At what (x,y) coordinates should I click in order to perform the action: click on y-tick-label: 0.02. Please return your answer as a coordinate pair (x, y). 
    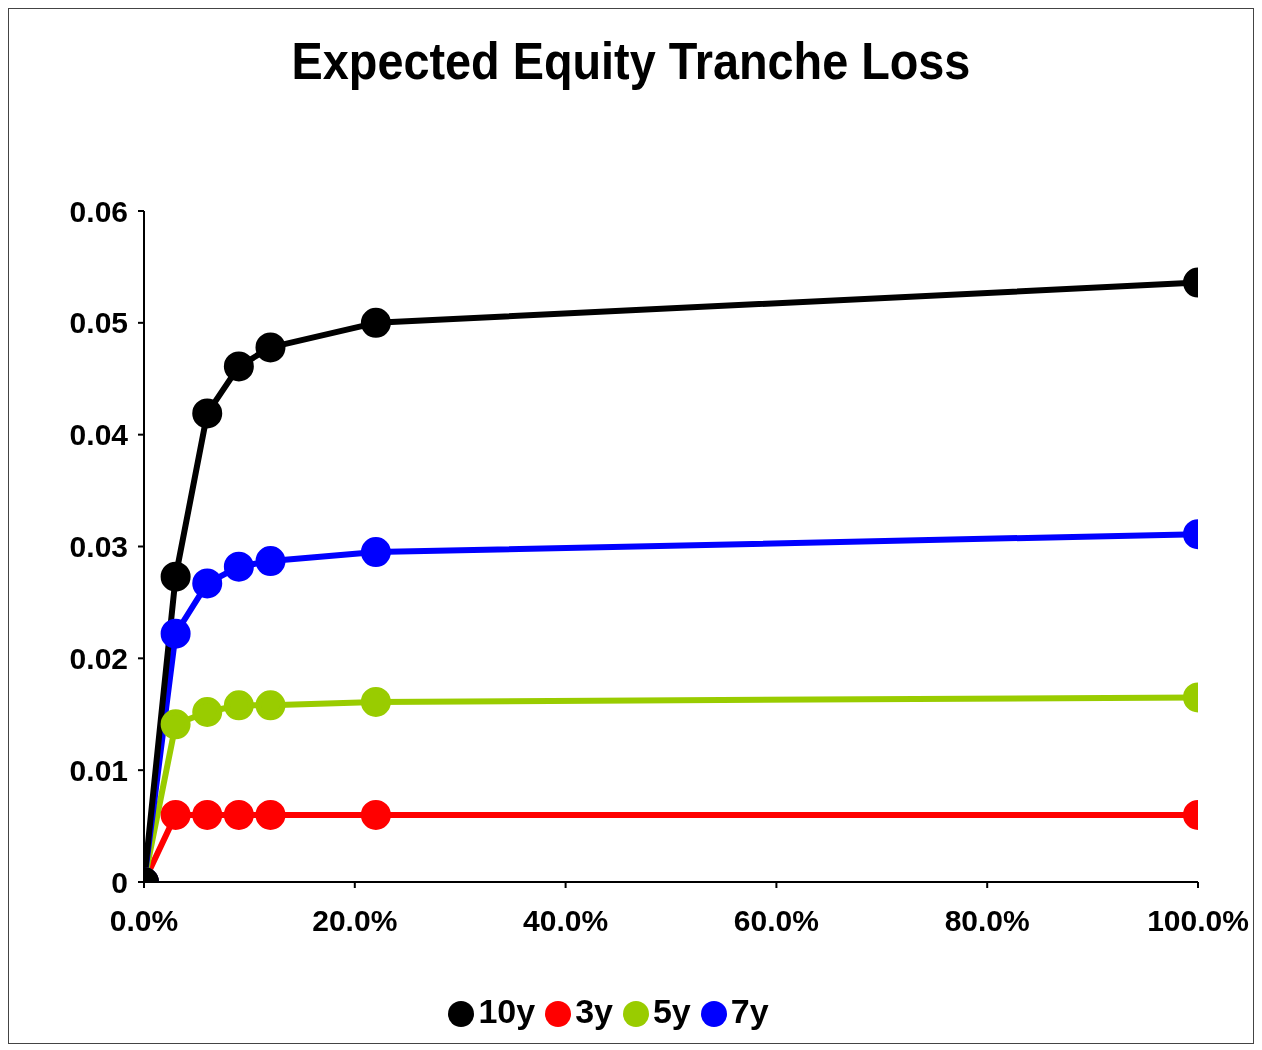
    Looking at the image, I should click on (98, 658).